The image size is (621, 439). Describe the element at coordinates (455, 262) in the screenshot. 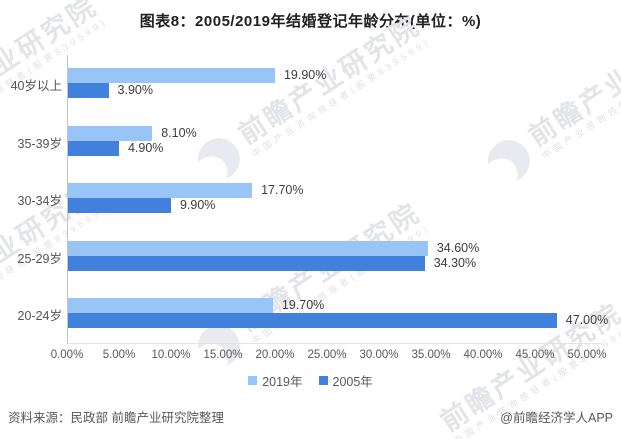

I see `value-label: 34.30%` at that location.